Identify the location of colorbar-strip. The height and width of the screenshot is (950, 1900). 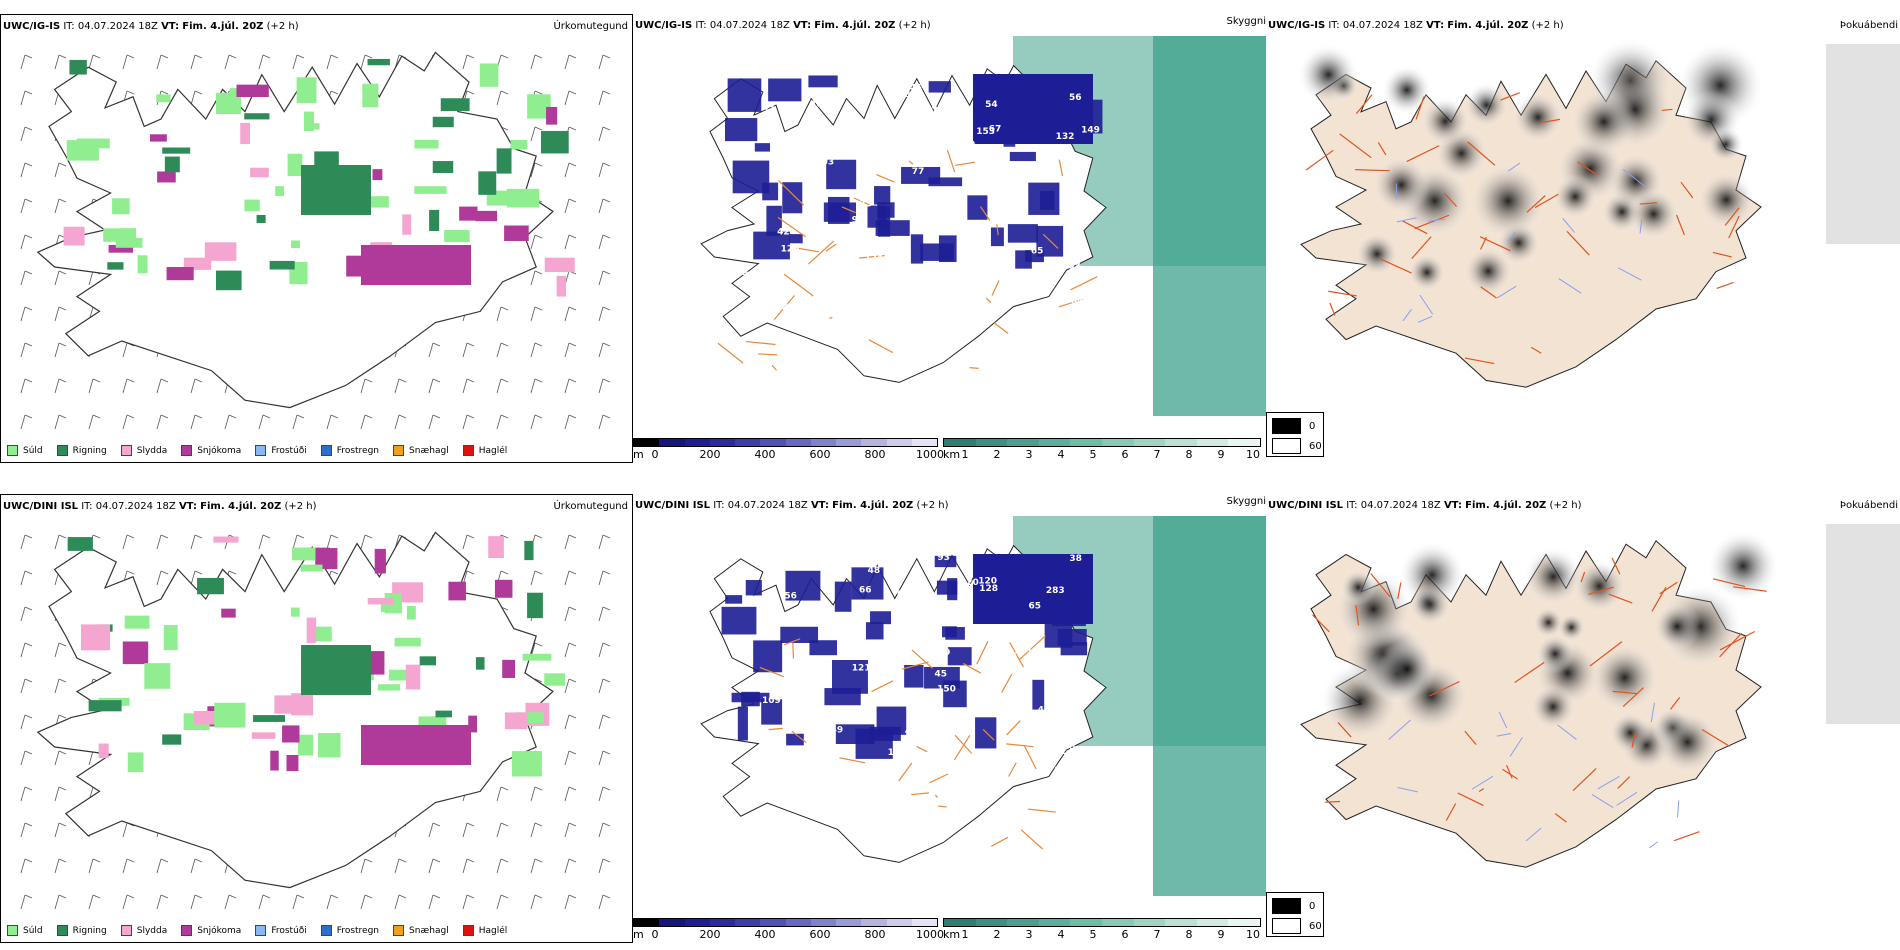
(1102, 442).